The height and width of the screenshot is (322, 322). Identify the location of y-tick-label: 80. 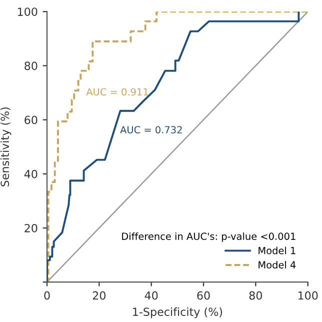
(31, 66).